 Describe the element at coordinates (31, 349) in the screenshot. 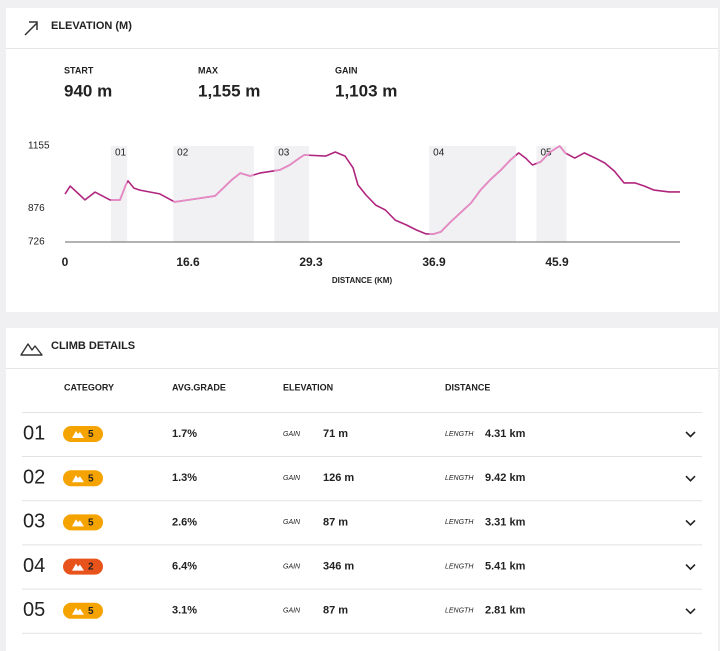

I see `mountain-icon` at that location.